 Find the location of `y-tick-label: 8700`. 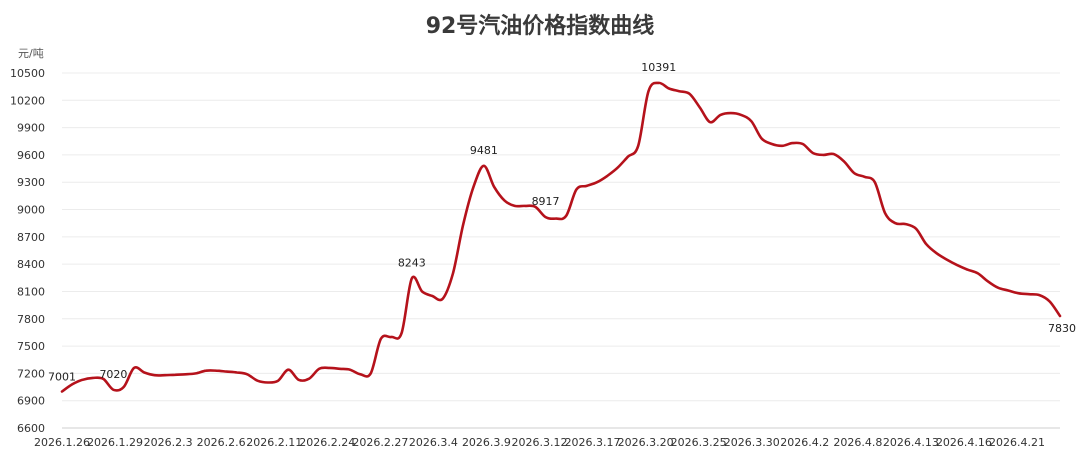

y-tick-label: 8700 is located at coordinates (31, 237).